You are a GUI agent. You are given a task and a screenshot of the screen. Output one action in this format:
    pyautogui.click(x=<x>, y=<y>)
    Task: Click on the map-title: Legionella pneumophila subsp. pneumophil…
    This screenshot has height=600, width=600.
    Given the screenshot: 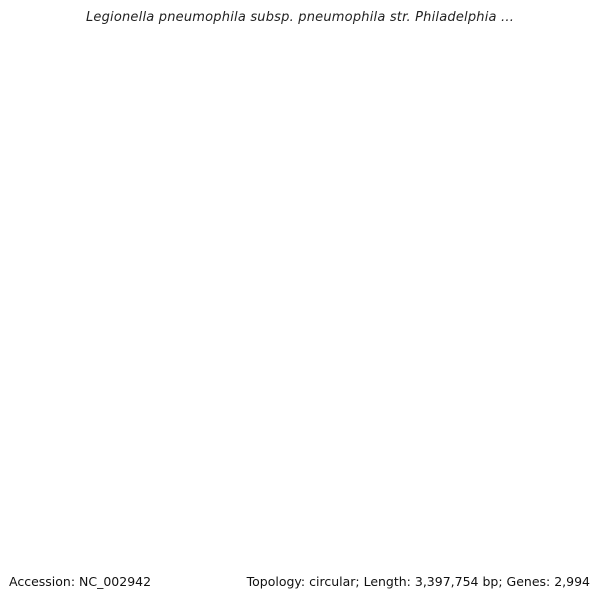 What is the action you would take?
    pyautogui.click(x=300, y=17)
    